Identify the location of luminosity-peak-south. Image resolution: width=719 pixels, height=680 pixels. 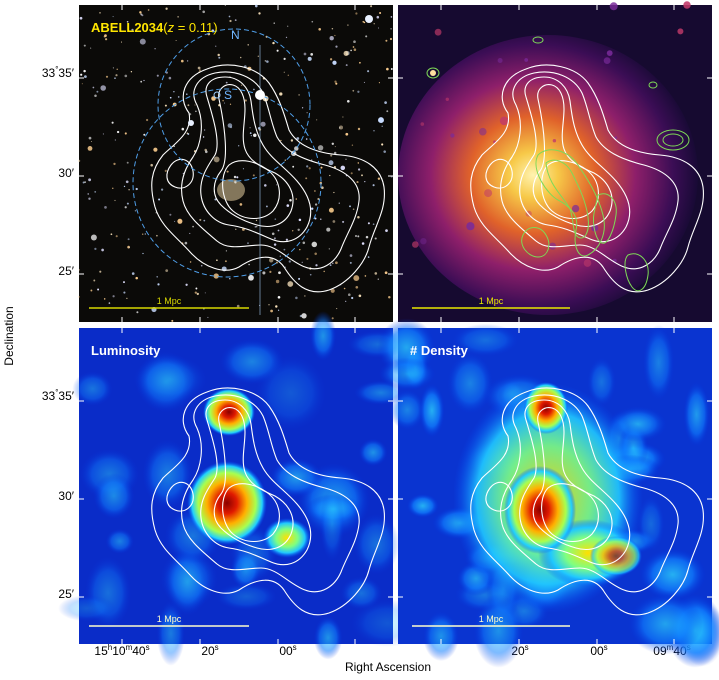
(227, 503).